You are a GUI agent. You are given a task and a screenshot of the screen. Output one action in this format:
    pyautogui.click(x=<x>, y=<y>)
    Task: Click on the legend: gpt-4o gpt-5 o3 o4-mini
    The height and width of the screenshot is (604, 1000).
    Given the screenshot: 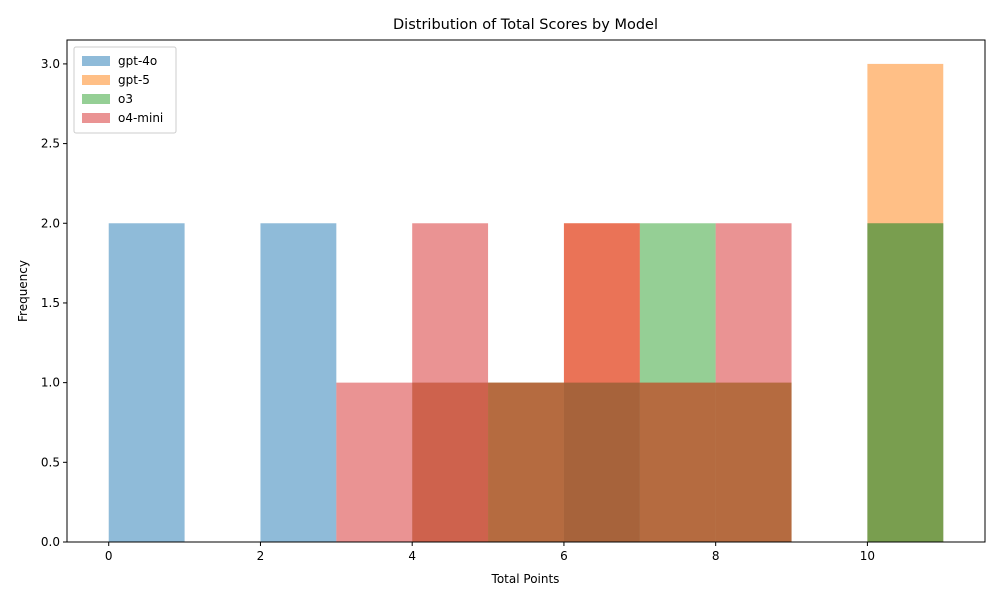 What is the action you would take?
    pyautogui.click(x=125, y=90)
    